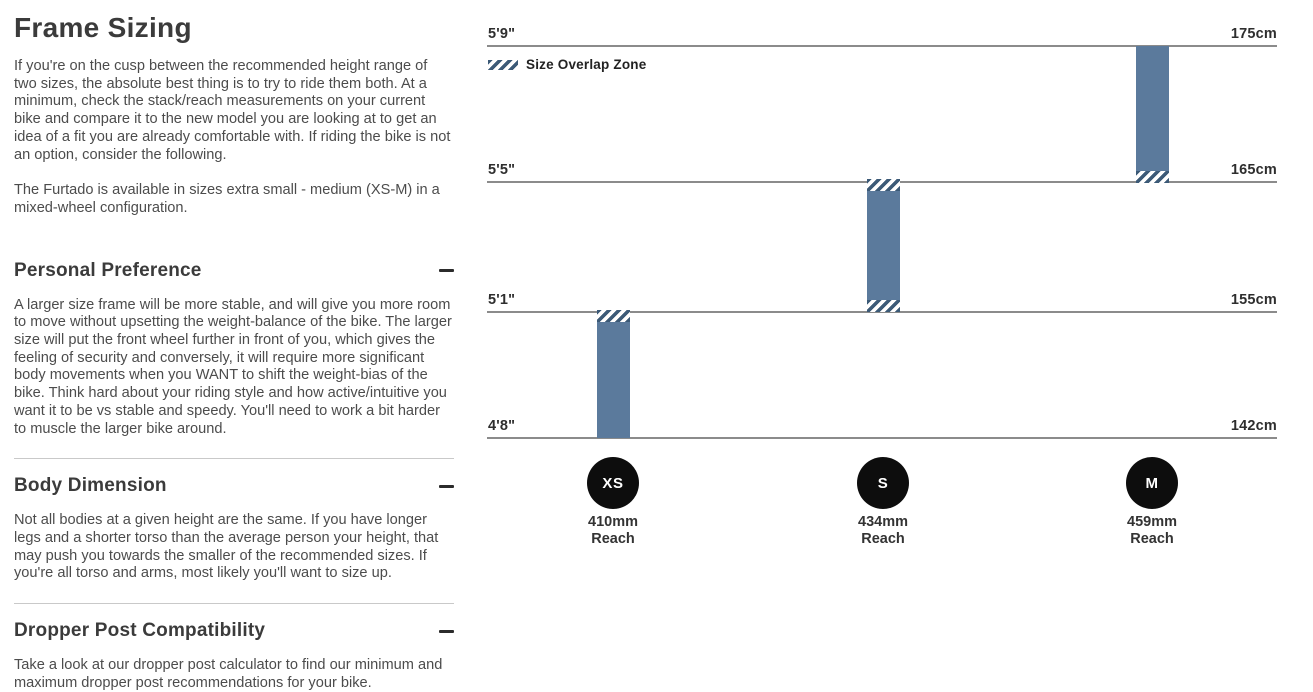 The image size is (1313, 692). What do you see at coordinates (234, 271) in the screenshot?
I see `section-header-personal-preference: Personal Preference` at bounding box center [234, 271].